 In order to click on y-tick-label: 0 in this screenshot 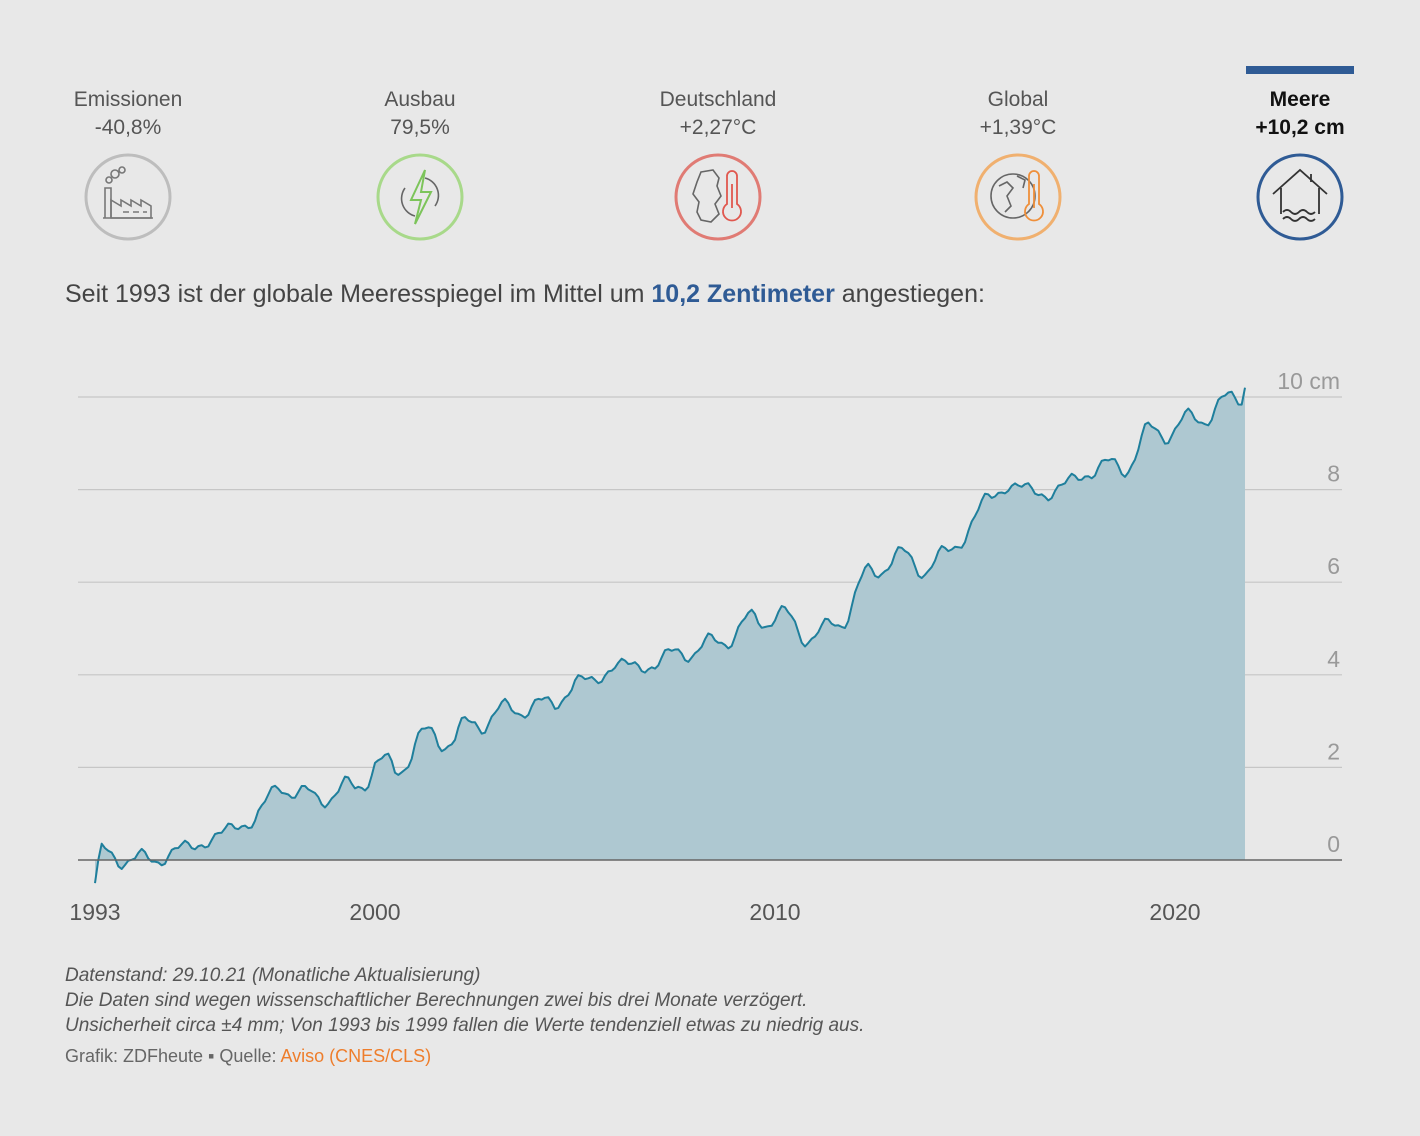, I will do `click(1333, 844)`.